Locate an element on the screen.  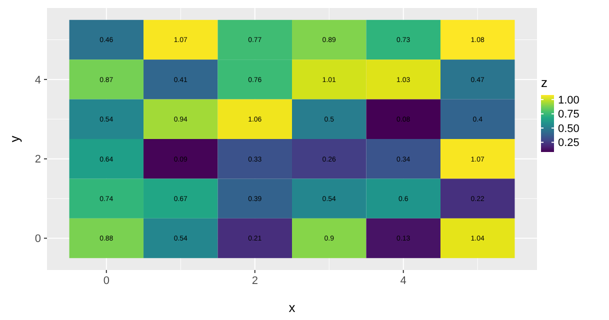
y-axis-title: y is located at coordinates (14, 138).